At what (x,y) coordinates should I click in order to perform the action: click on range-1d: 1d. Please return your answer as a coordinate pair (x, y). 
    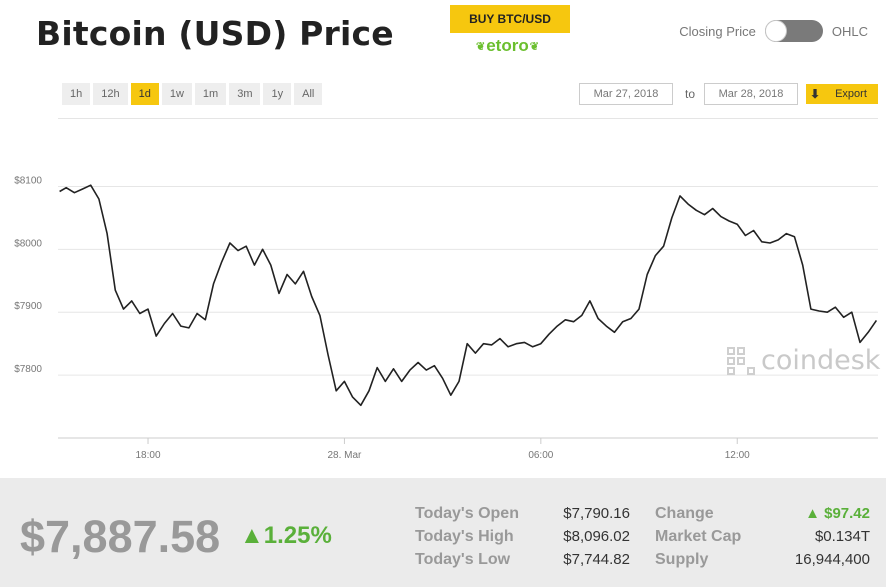
    Looking at the image, I should click on (144, 94).